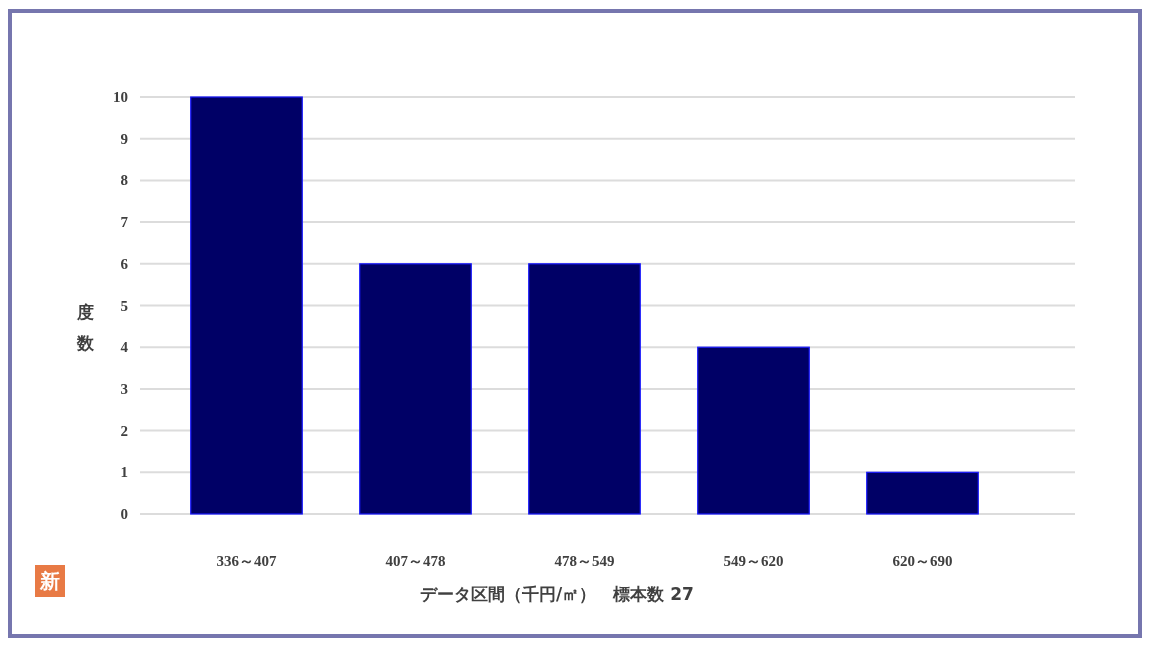  Describe the element at coordinates (415, 561) in the screenshot. I see `x-tick-label: 407～478` at that location.